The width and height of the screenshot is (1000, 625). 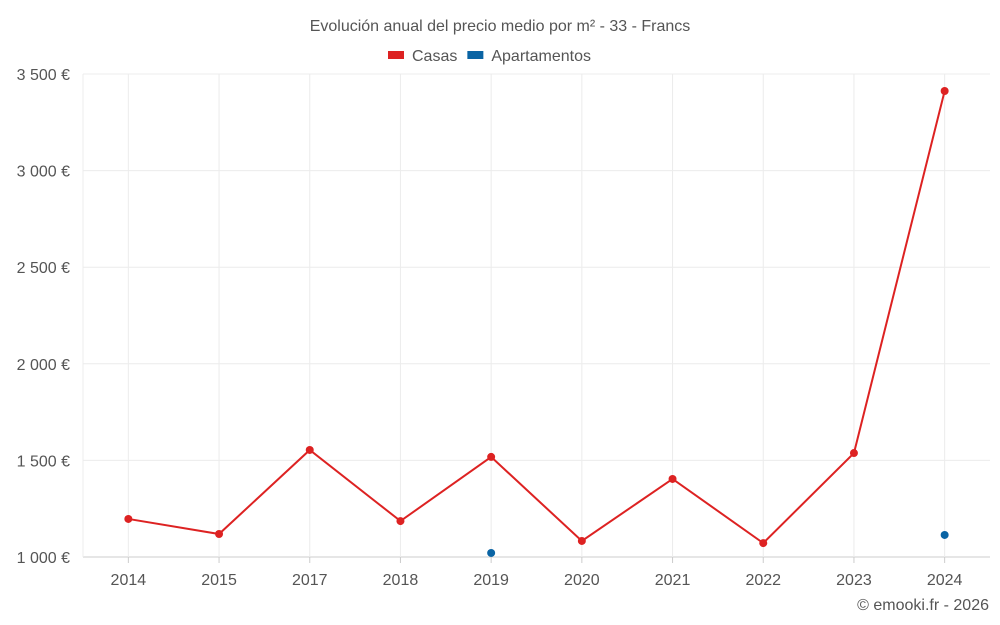 I want to click on y-tick-label: 1 500 €, so click(x=43, y=461).